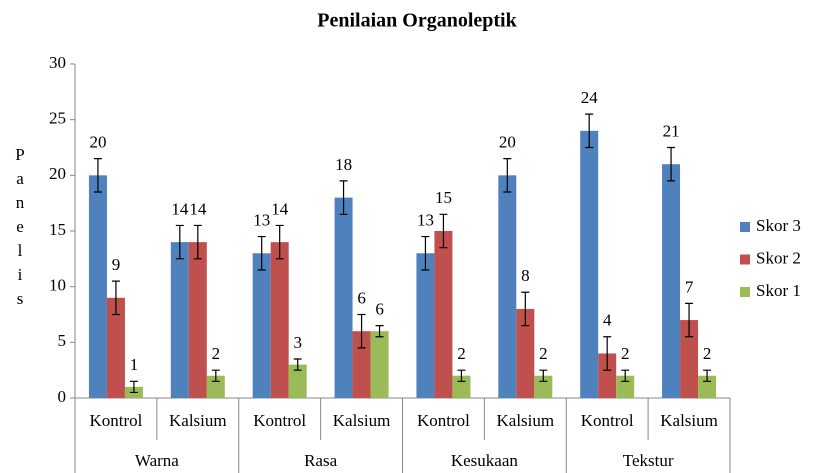 This screenshot has width=835, height=473. I want to click on data-label: 21, so click(671, 130).